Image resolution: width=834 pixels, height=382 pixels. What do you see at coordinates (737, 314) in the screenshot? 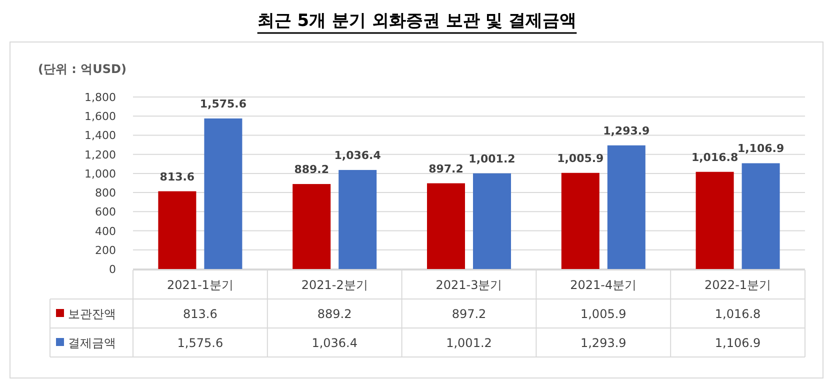
I see `data-label: 1,016.8` at bounding box center [737, 314].